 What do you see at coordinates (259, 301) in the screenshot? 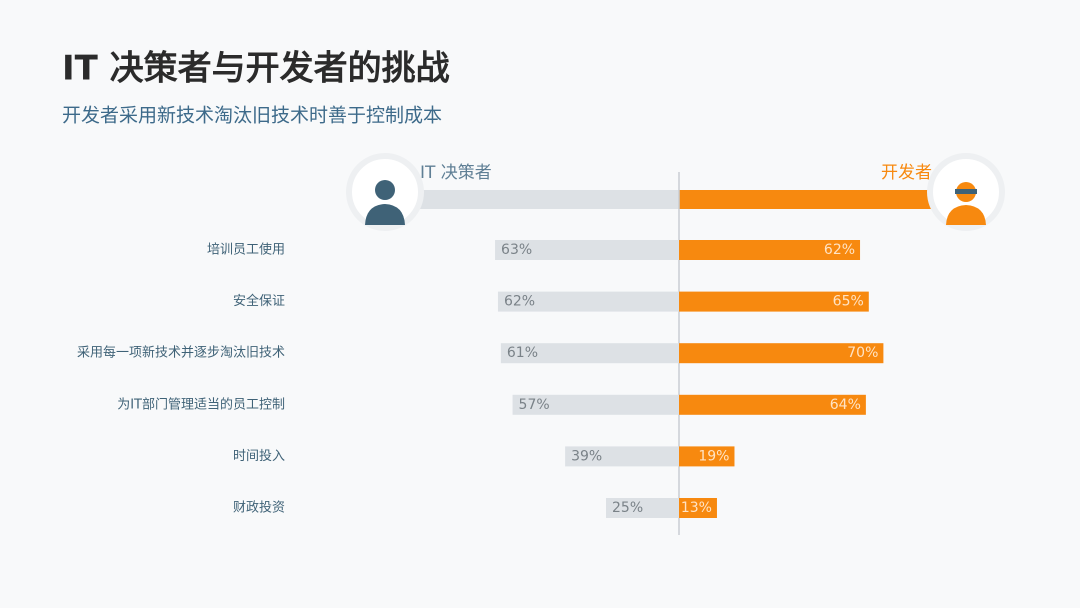
I see `category-label: 安全保证` at bounding box center [259, 301].